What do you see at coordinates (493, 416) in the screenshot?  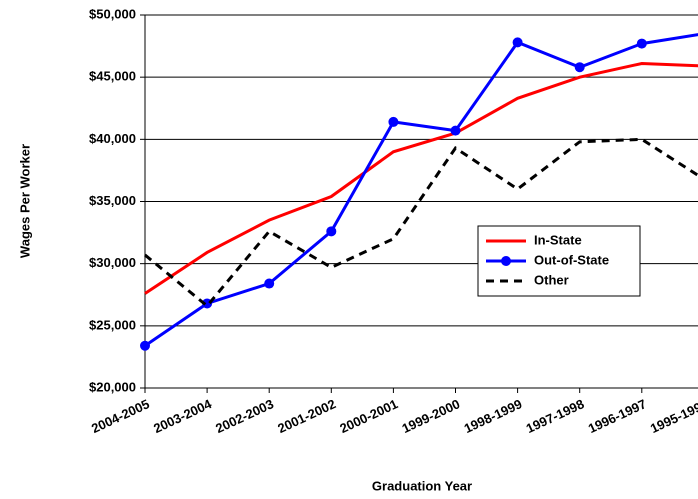 I see `x-tick-label: 1998-1999` at bounding box center [493, 416].